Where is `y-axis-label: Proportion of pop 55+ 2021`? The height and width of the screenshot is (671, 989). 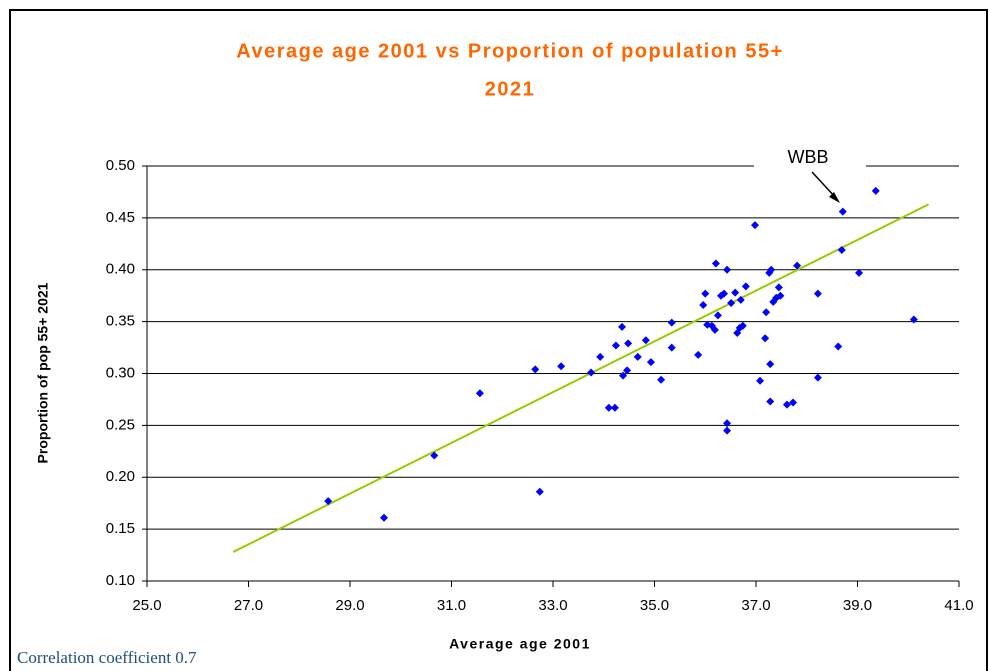
y-axis-label: Proportion of pop 55+ 2021 is located at coordinates (43, 372).